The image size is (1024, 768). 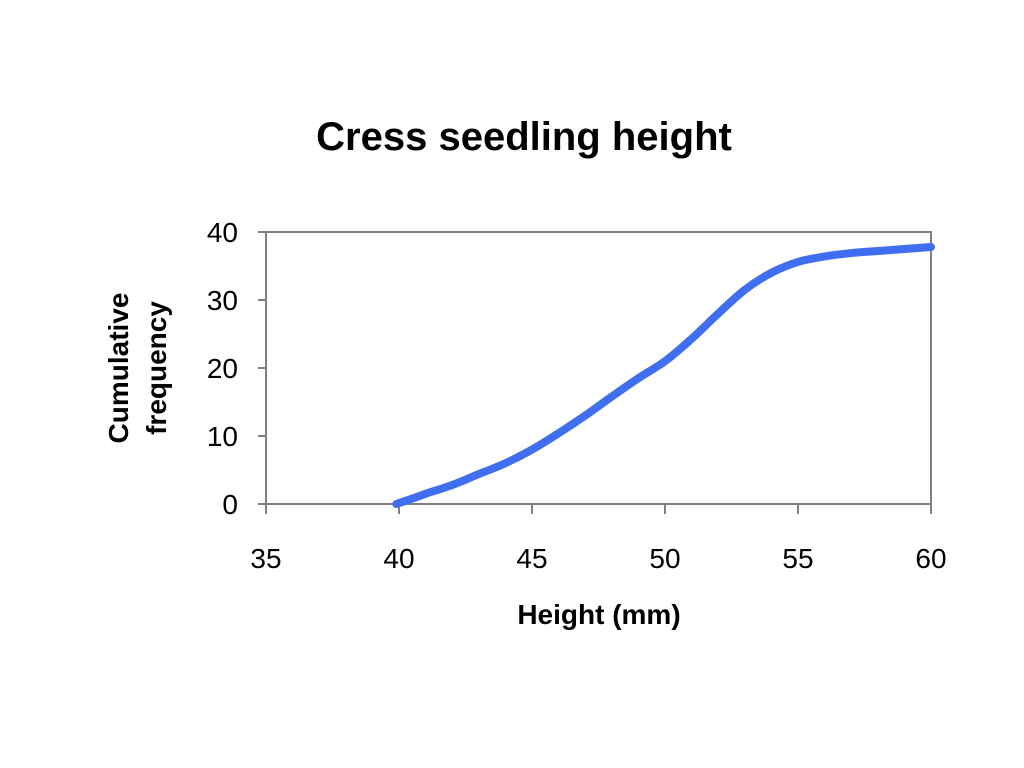 I want to click on y-axis-ticks, so click(x=262, y=368).